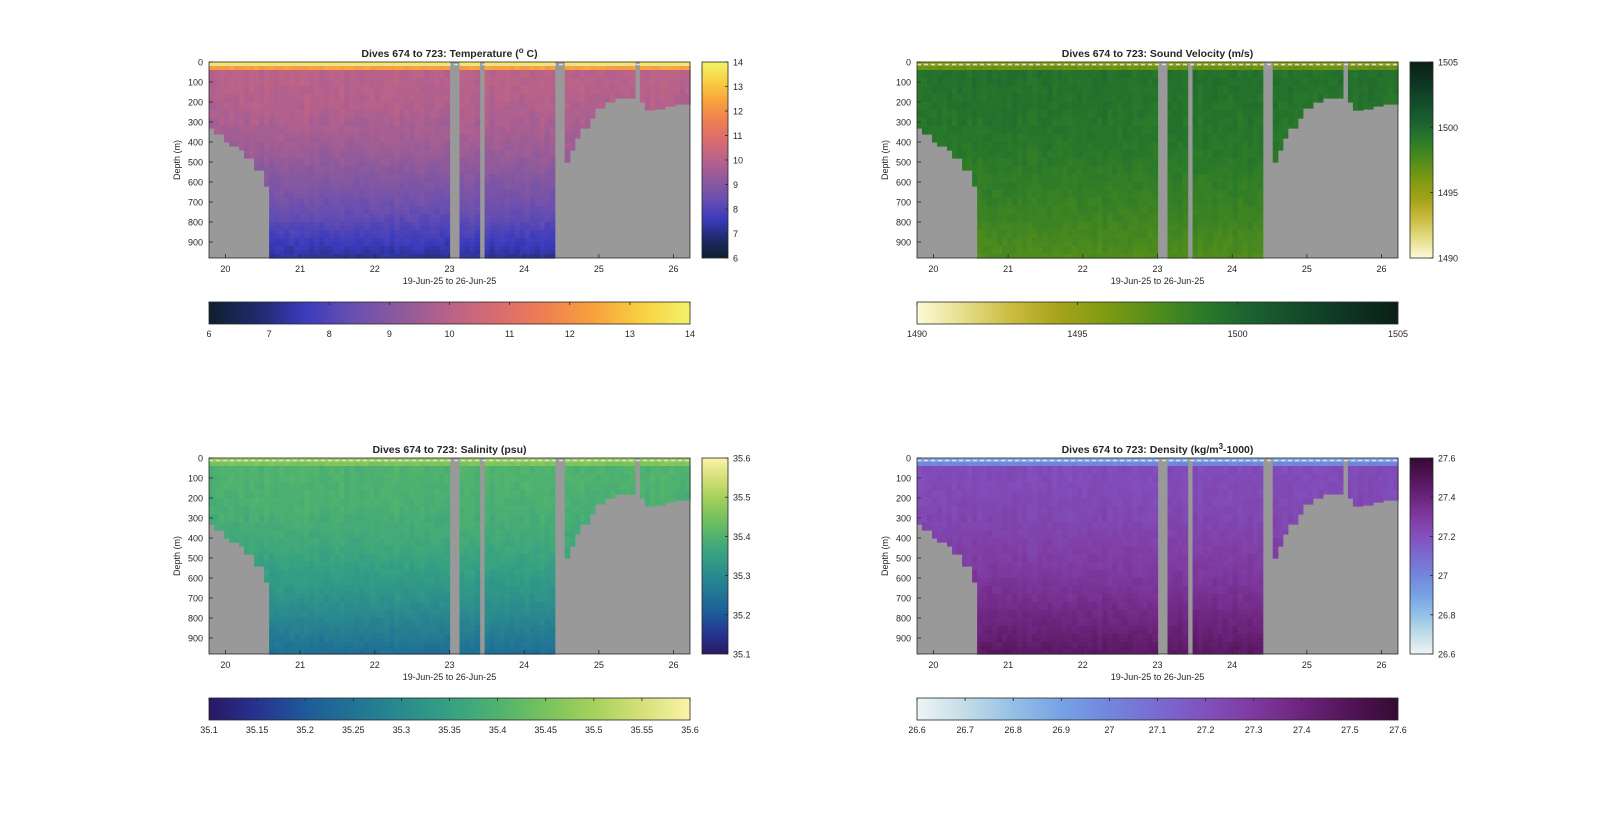  I want to click on x-axis-label: 19-Jun-25 to 26-Jun-25, so click(450, 281).